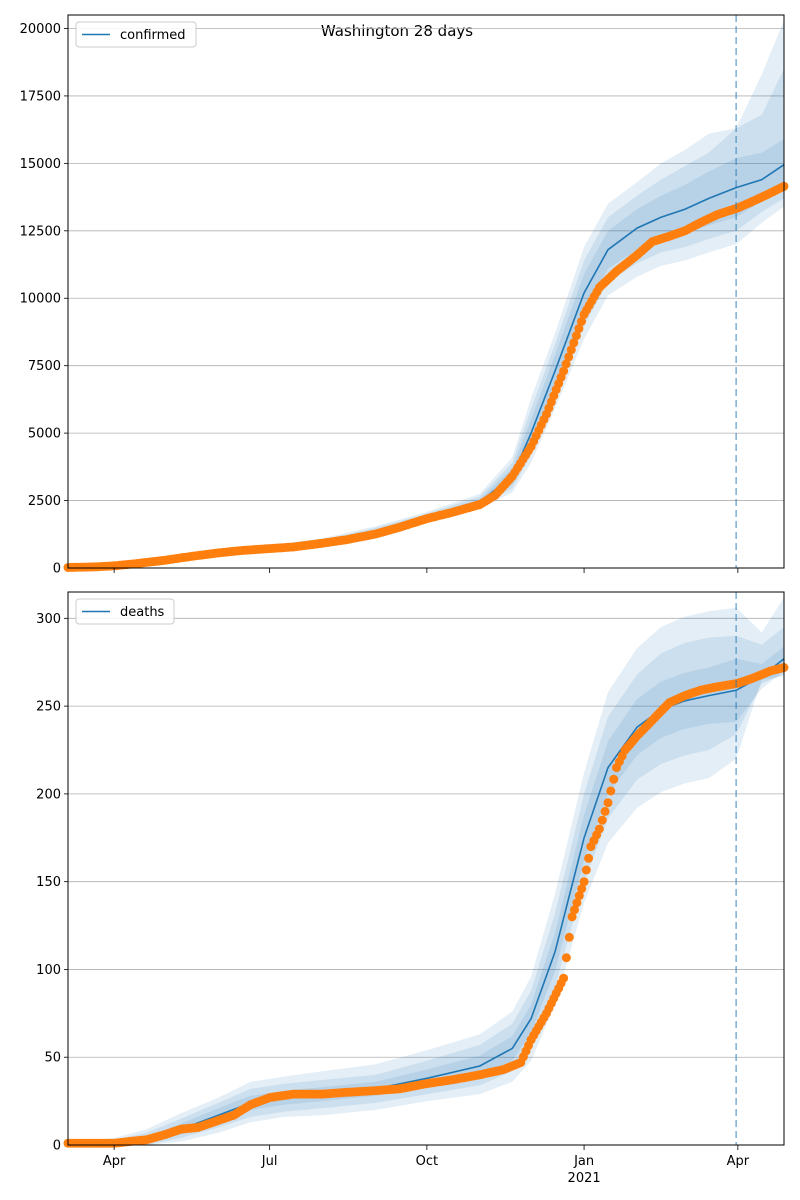 This screenshot has width=800, height=1200. Describe the element at coordinates (52, 1058) in the screenshot. I see `y-tick-label: 50` at that location.